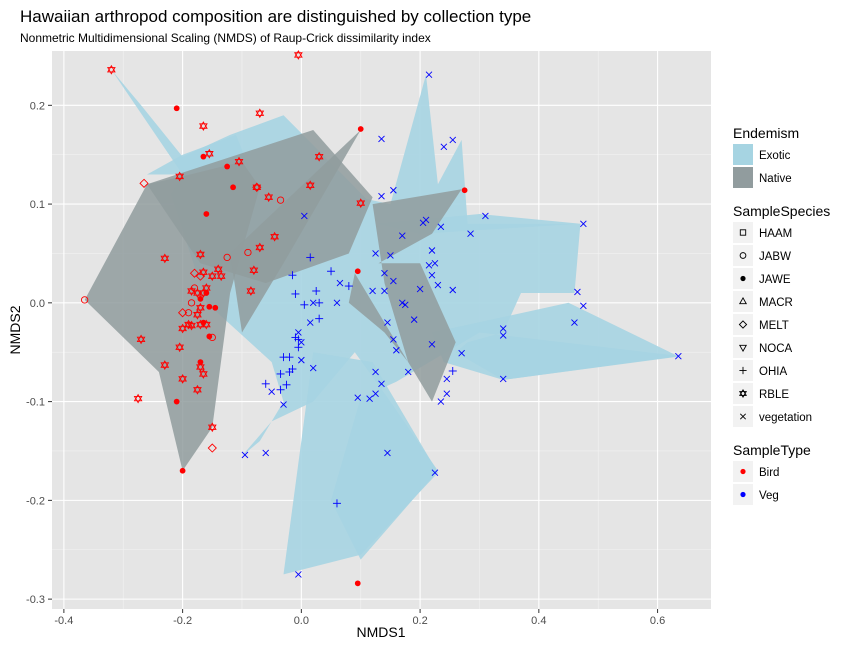 The height and width of the screenshot is (650, 850). Describe the element at coordinates (15, 329) in the screenshot. I see `y-axis-title: NMDS2` at that location.